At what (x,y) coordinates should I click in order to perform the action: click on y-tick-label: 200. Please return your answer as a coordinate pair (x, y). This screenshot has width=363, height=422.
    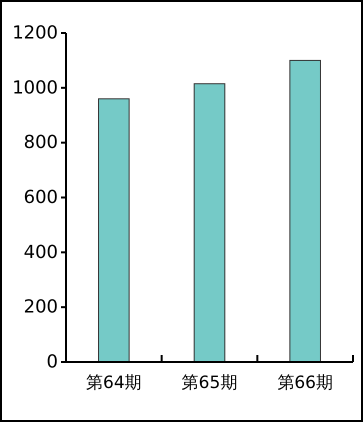
    Looking at the image, I should click on (41, 307).